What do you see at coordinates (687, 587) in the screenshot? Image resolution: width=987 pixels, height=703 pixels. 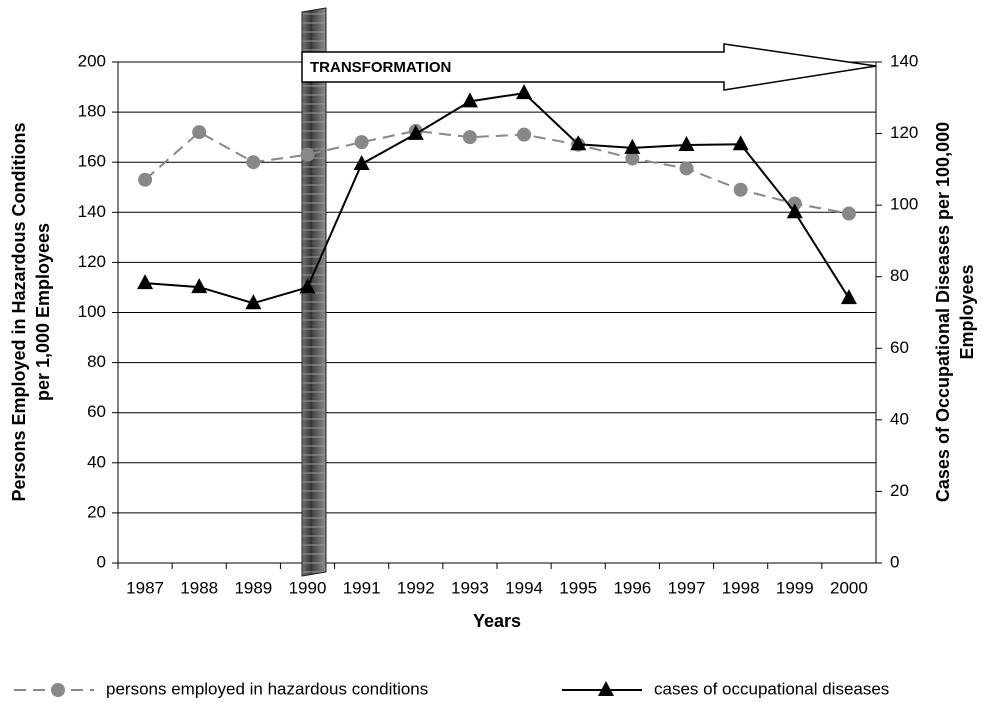 I see `x-tick-label: 1997` at bounding box center [687, 587].